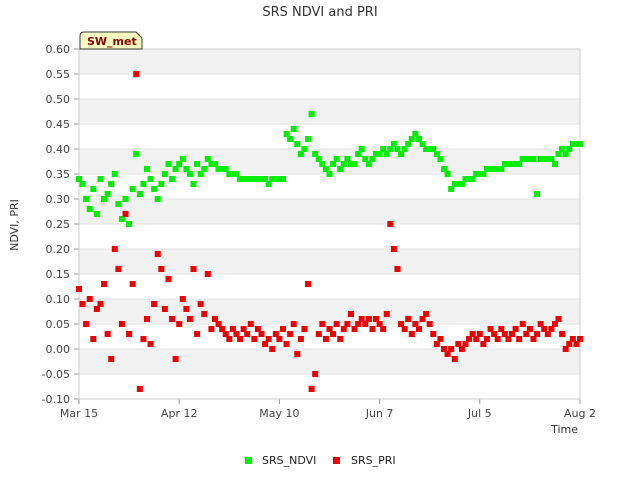  Describe the element at coordinates (58, 199) in the screenshot. I see `y-tick-label: 0.30` at that location.